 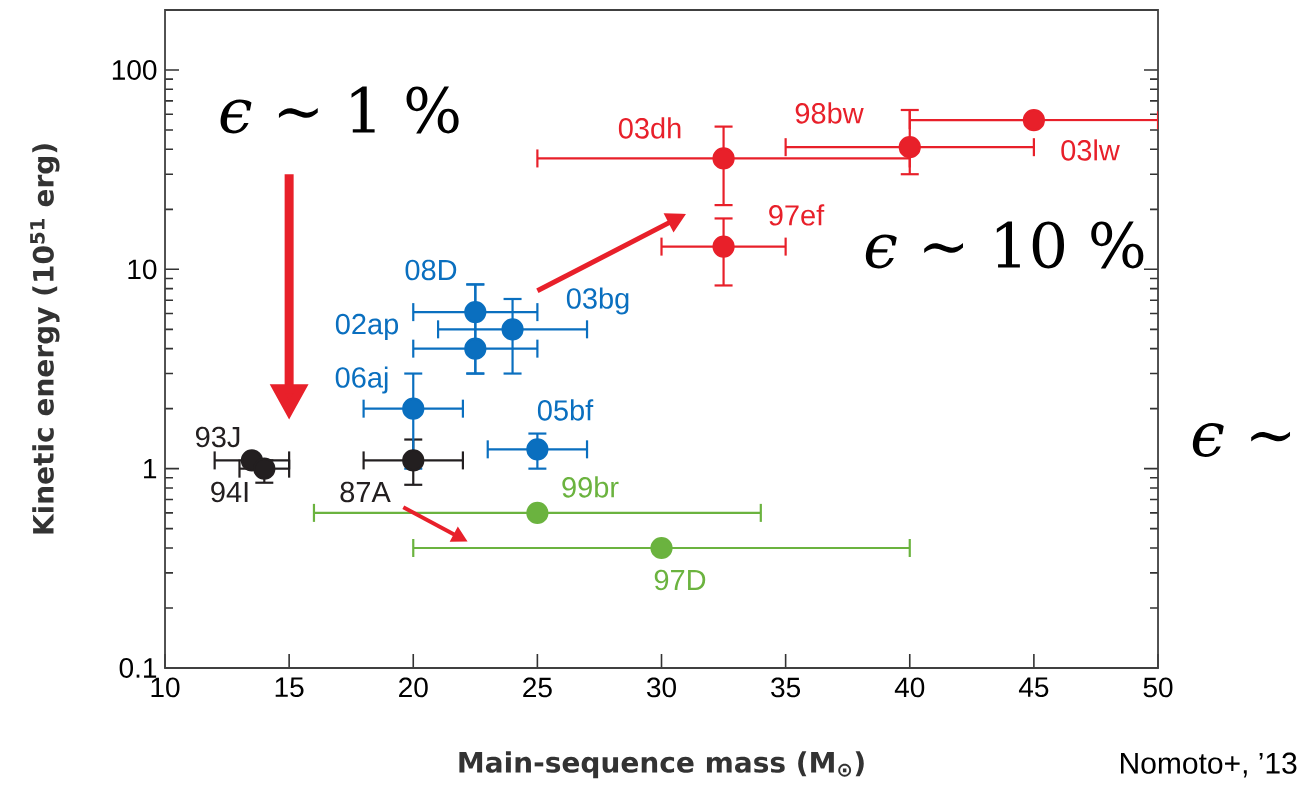 What do you see at coordinates (537, 687) in the screenshot?
I see `x-tick-label: 25` at bounding box center [537, 687].